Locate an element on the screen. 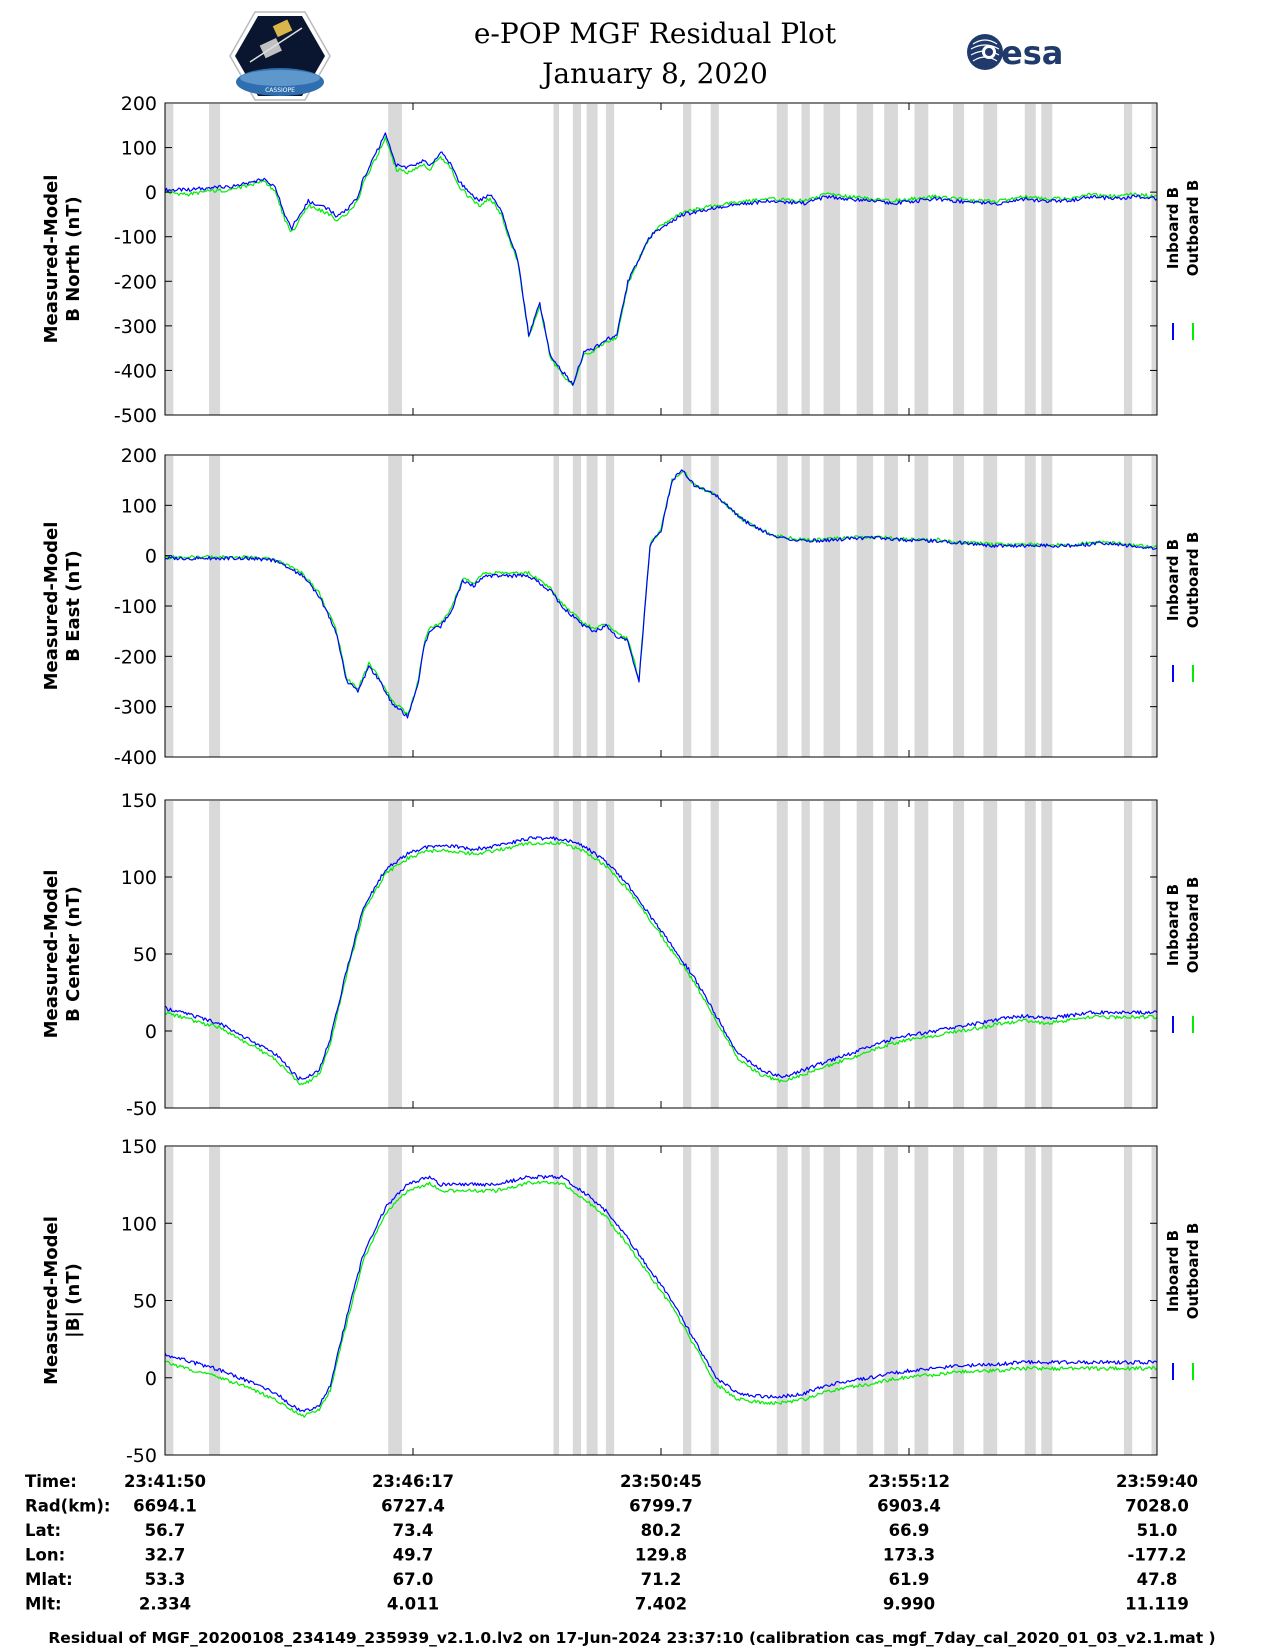  ephemeris-value: 53.3 is located at coordinates (165, 1579).